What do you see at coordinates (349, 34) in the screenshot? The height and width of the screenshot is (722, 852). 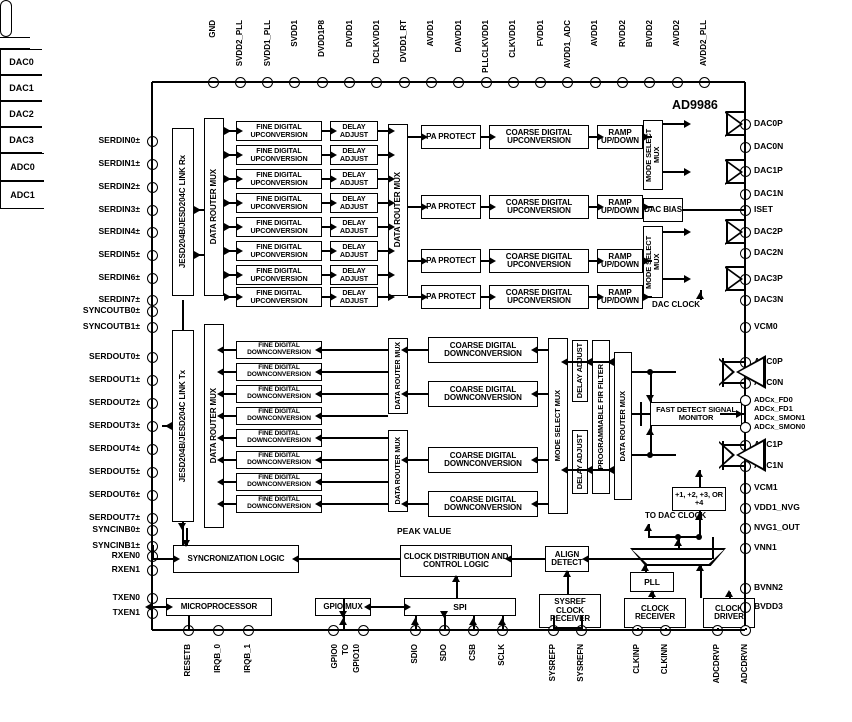 I see `top-pin-label-dvdd1: DVDD1` at bounding box center [349, 34].